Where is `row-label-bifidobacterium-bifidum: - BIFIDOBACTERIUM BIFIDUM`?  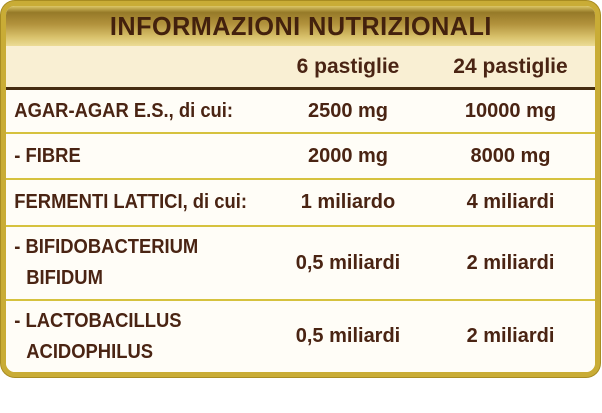
row-label-bifidobacterium-bifidum: - BIFIDOBACTERIUM BIFIDUM is located at coordinates (127, 263).